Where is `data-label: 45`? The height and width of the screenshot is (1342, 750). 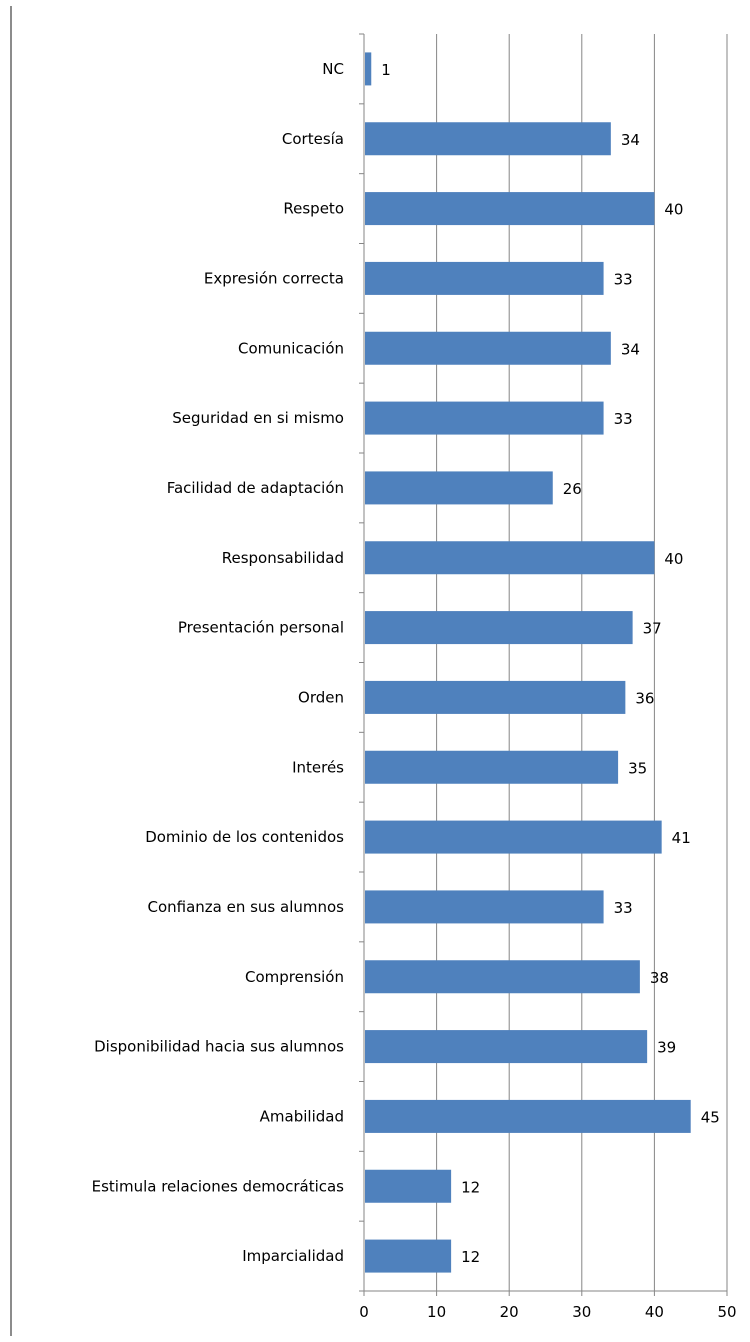
data-label: 45 is located at coordinates (710, 1117).